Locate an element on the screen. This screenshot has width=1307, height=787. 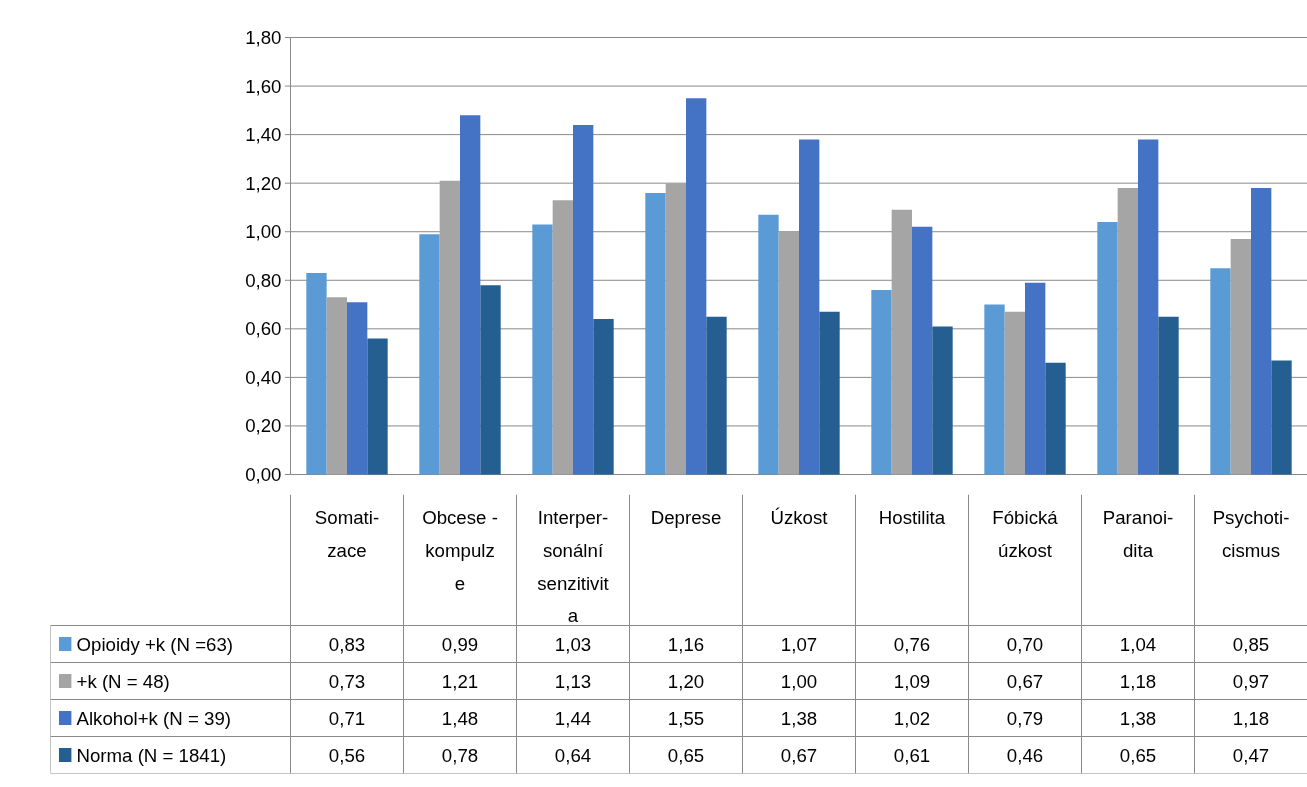
data-label: 1,04 is located at coordinates (1138, 644).